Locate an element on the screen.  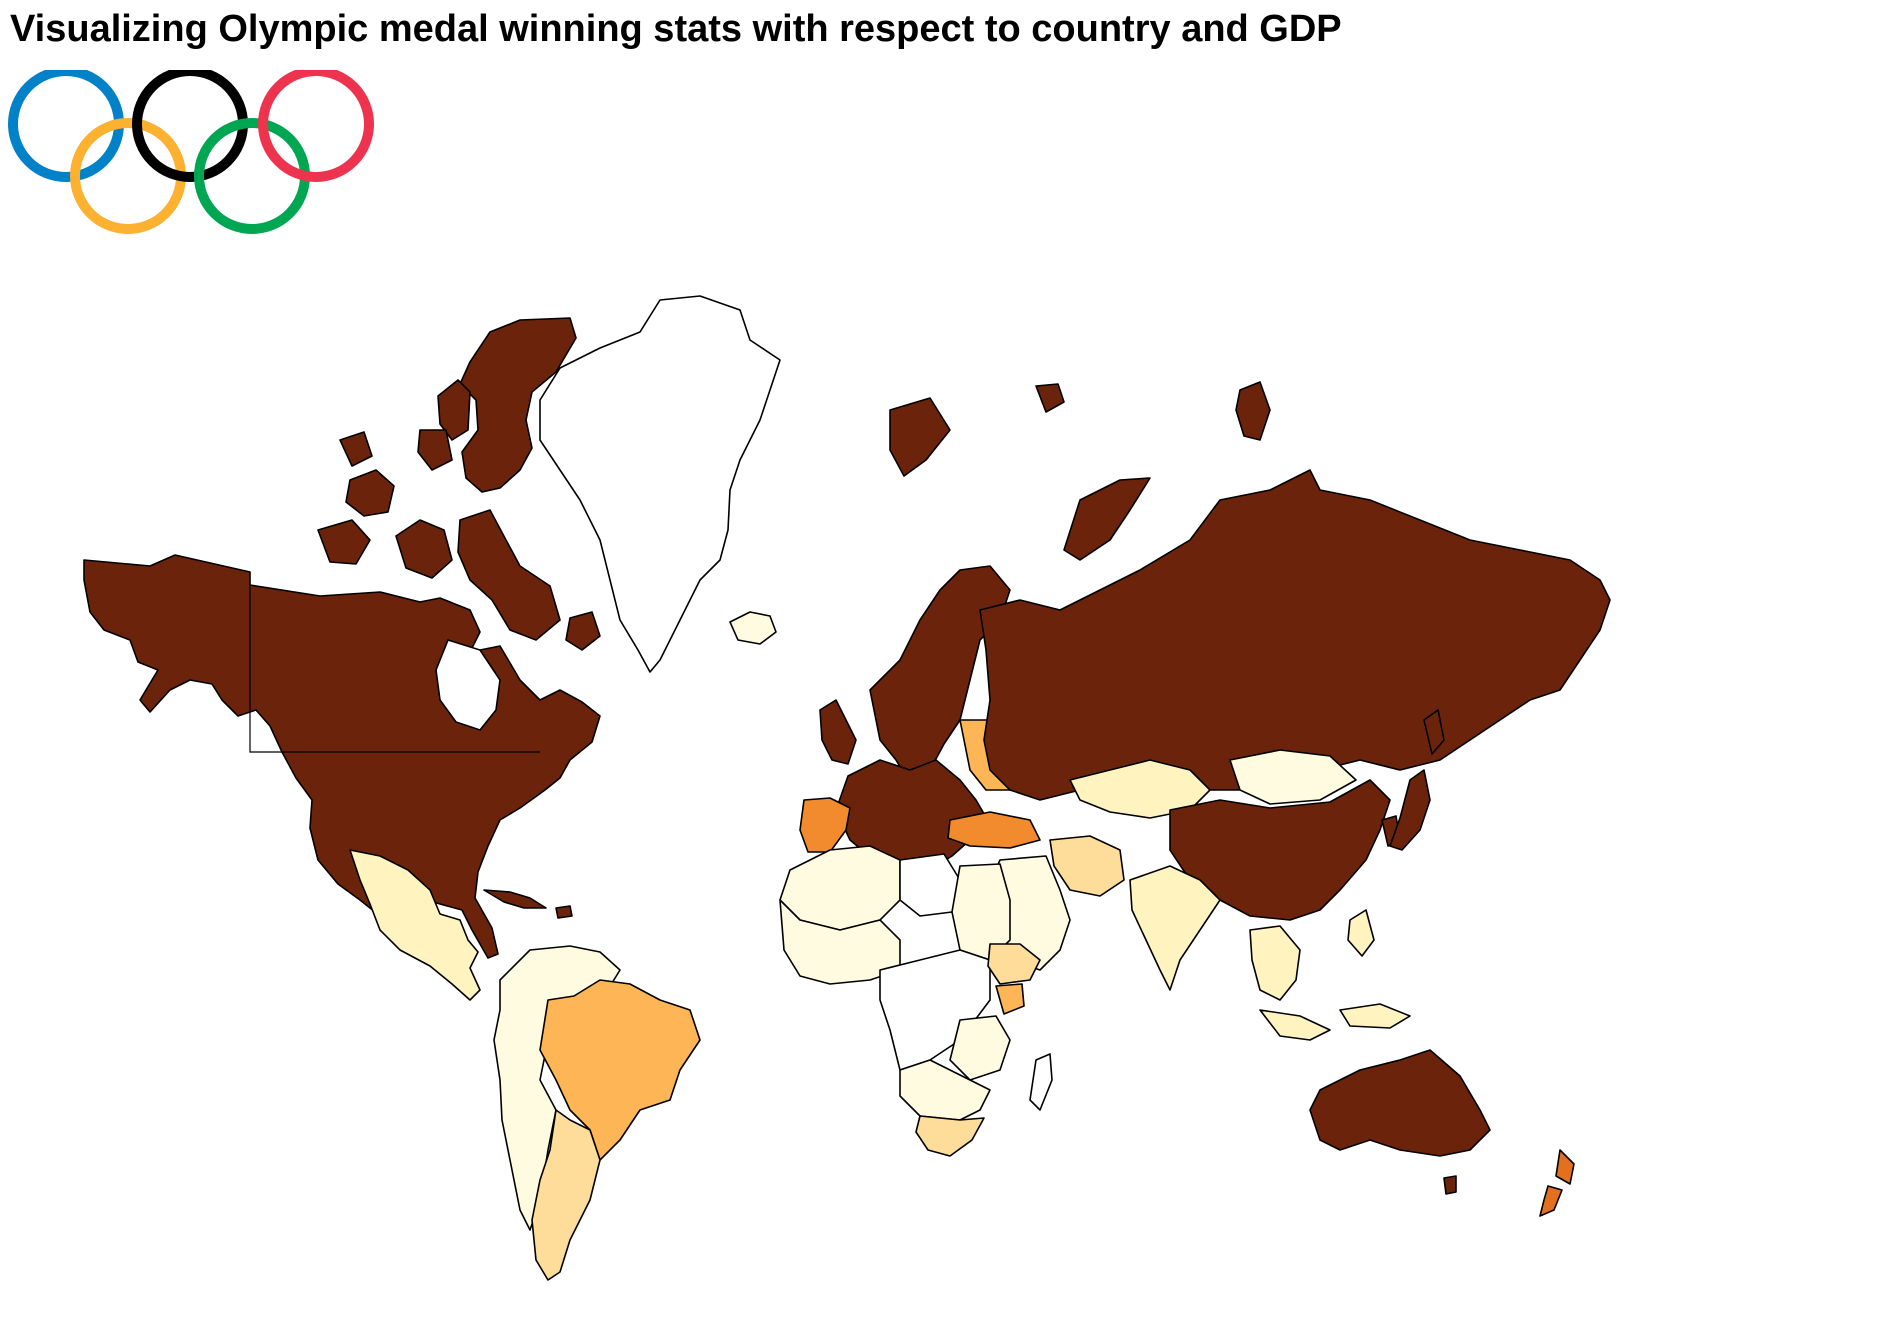
region-south-africa is located at coordinates (950, 1136).